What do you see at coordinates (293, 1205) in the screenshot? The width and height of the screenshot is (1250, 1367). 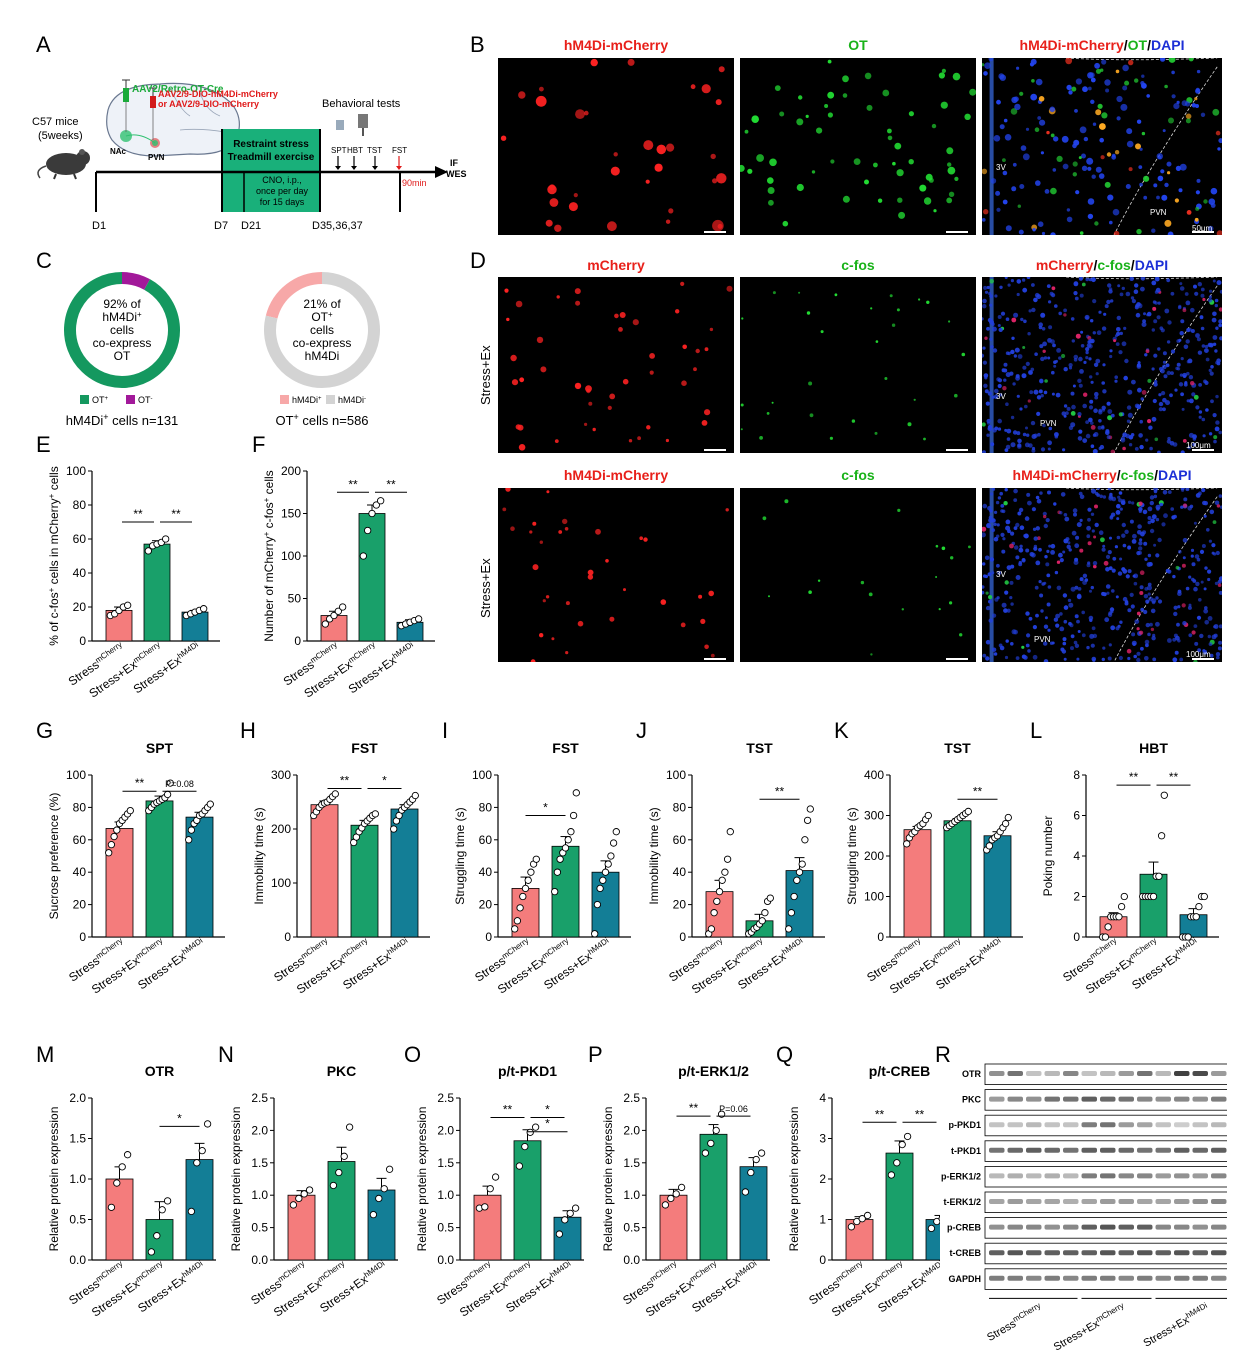 I see `data-point` at bounding box center [293, 1205].